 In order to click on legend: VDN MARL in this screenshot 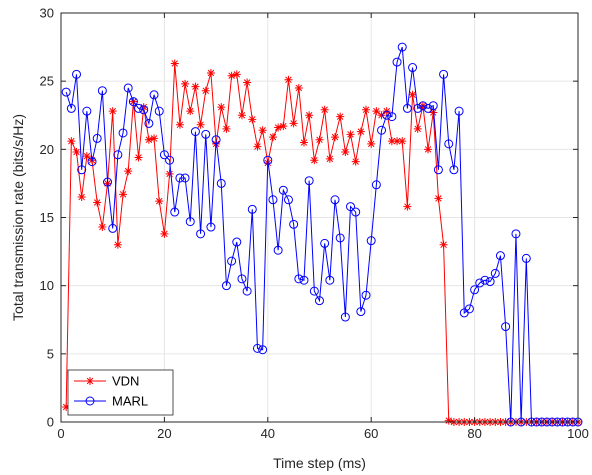, I will do `click(120, 392)`.